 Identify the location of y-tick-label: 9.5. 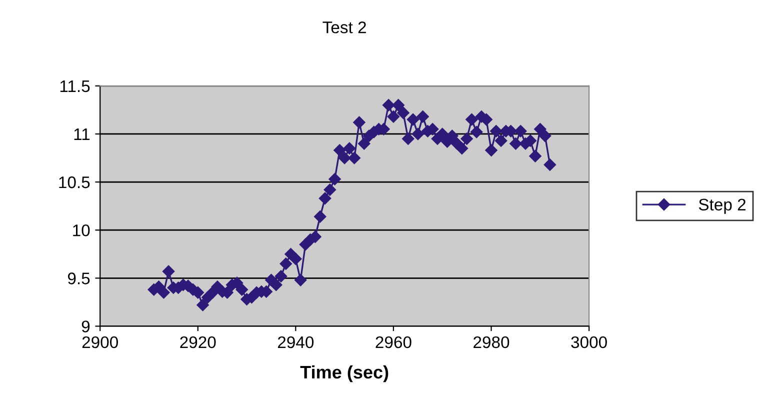
(79, 278).